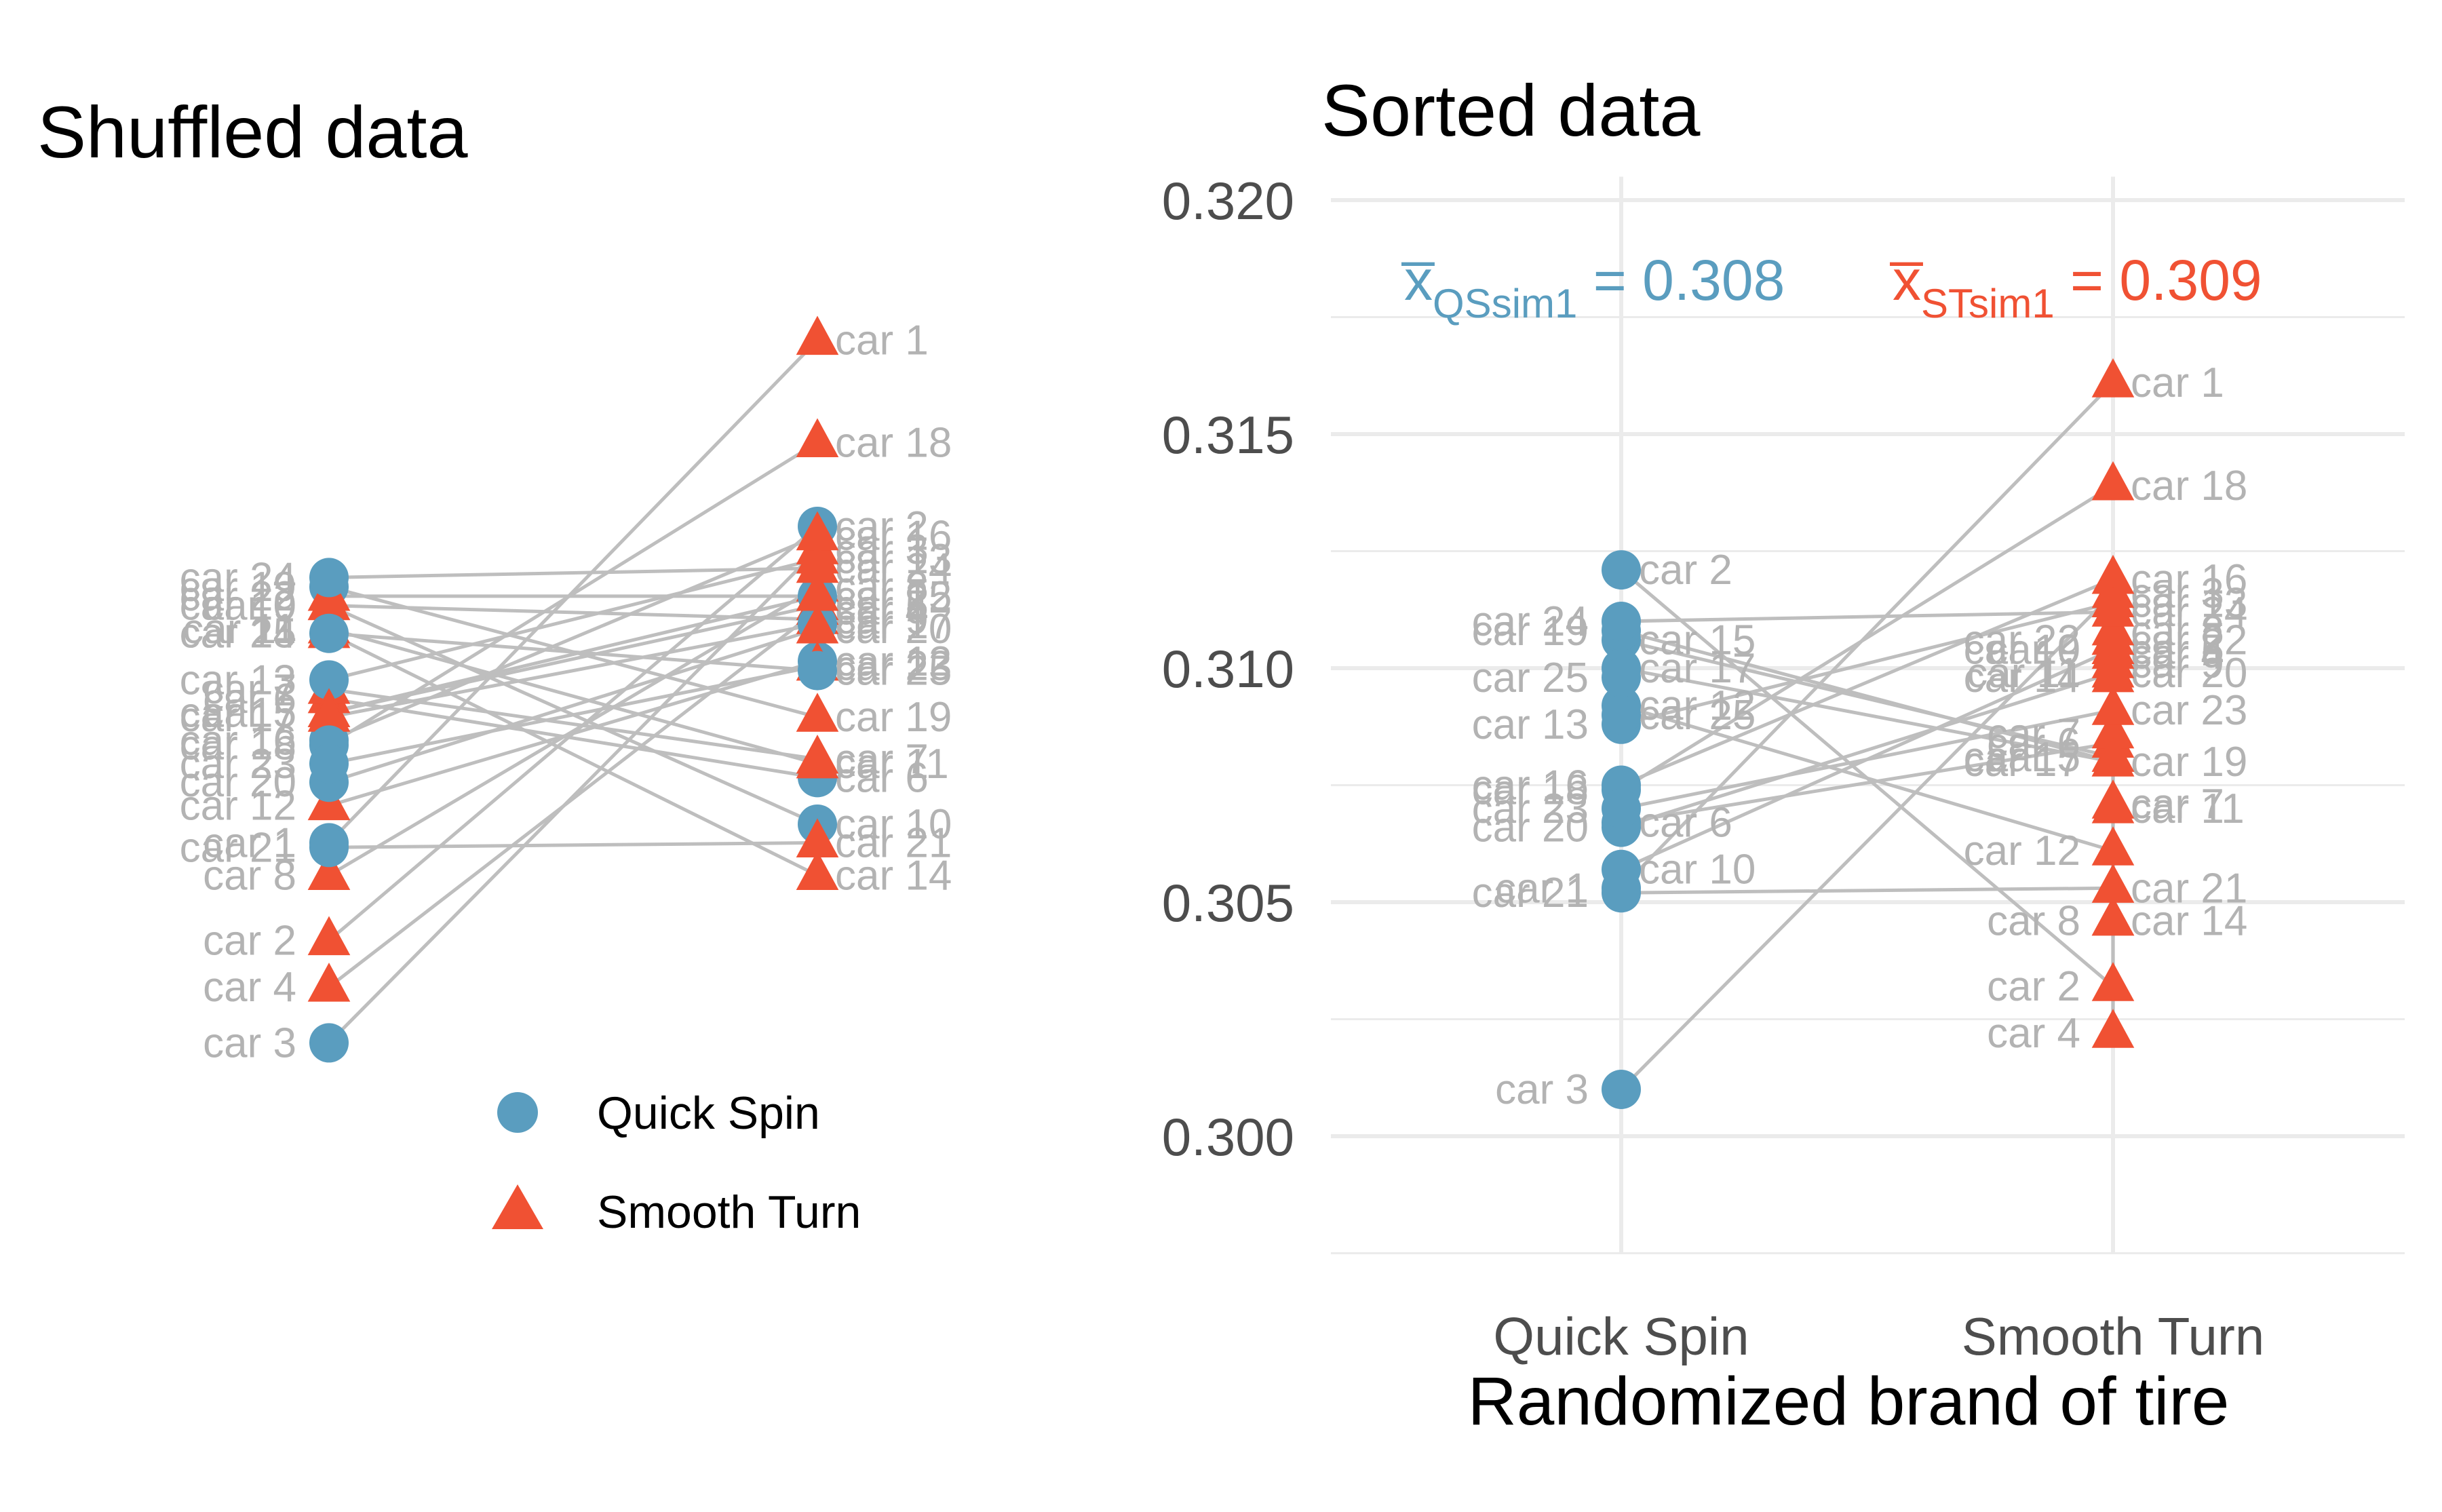 This screenshot has height=1512, width=2442. What do you see at coordinates (238, 765) in the screenshot?
I see `shuffled-left-car-label: car 23` at bounding box center [238, 765].